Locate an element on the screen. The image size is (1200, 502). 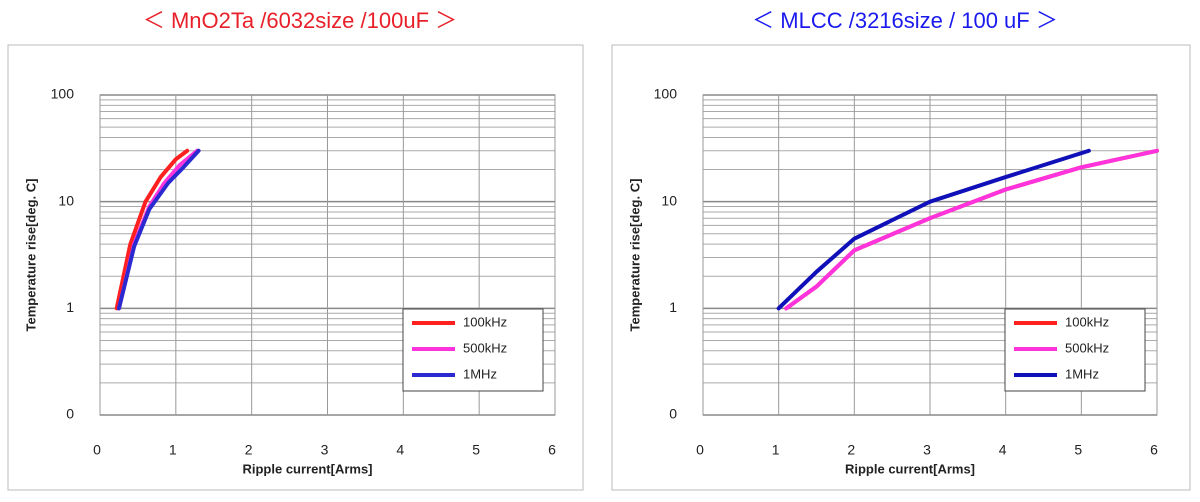
chart-title: ＜ MLCC /3216size / 100 uF ＞ is located at coordinates (905, 20).